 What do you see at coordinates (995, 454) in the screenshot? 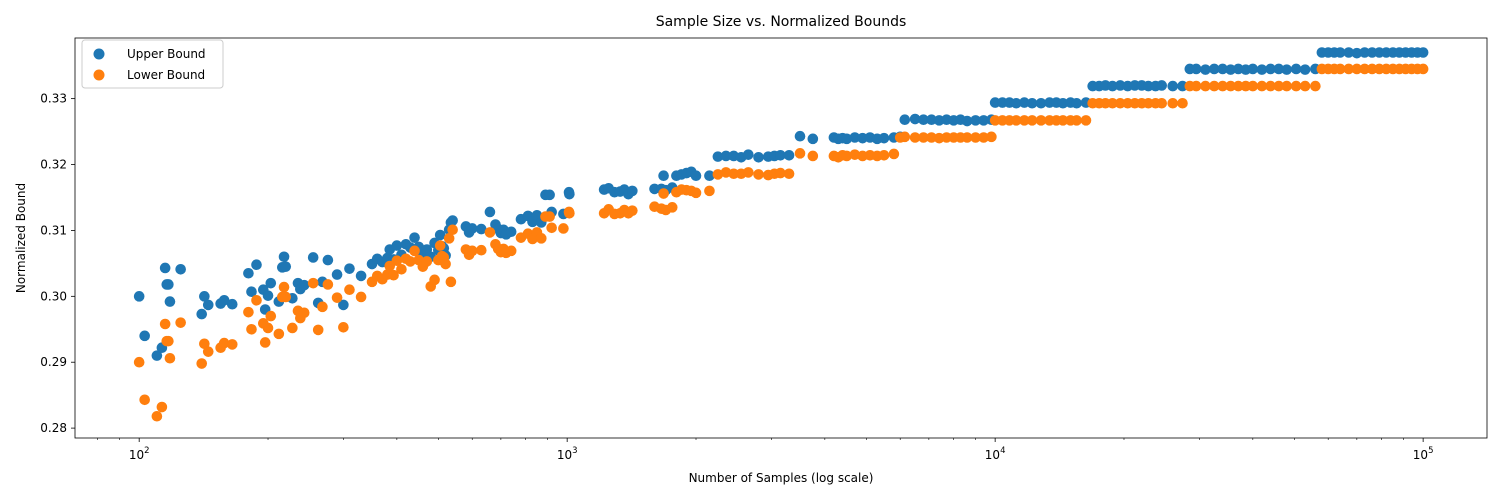
I see `x-tick-label-2: 10⁴` at bounding box center [995, 454].